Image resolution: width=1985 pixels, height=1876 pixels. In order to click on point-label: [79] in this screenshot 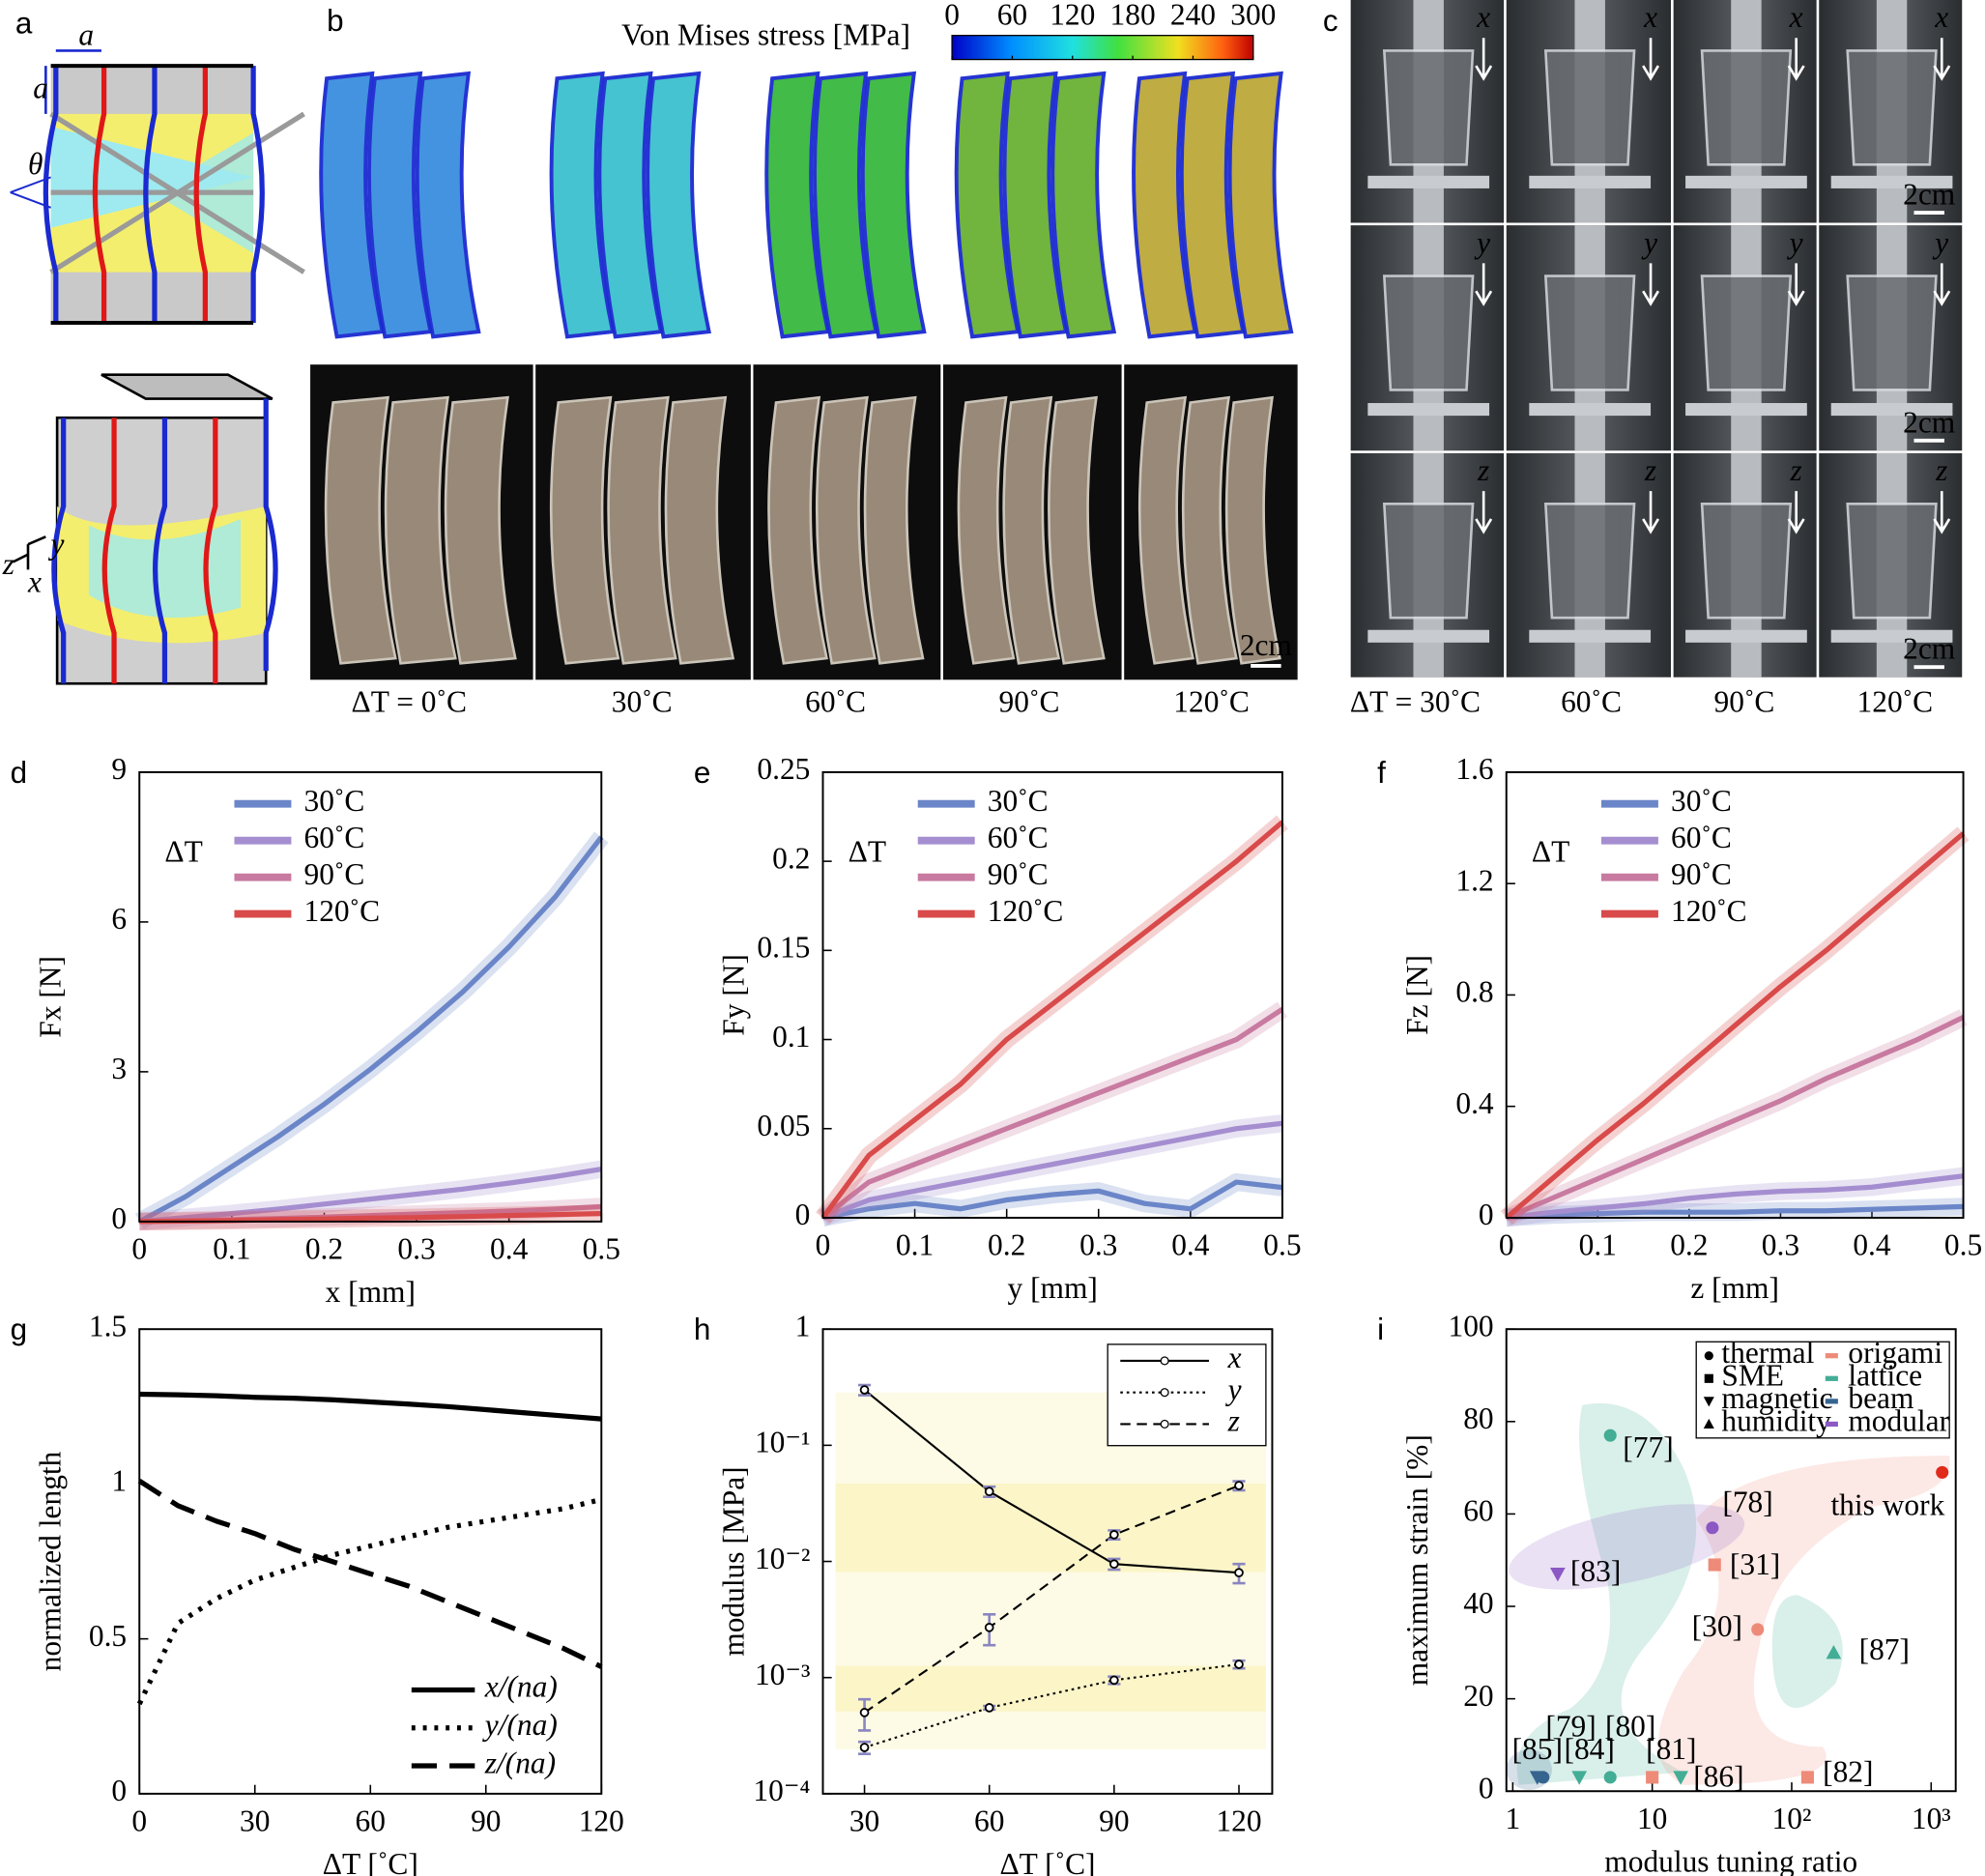, I will do `click(1570, 1726)`.